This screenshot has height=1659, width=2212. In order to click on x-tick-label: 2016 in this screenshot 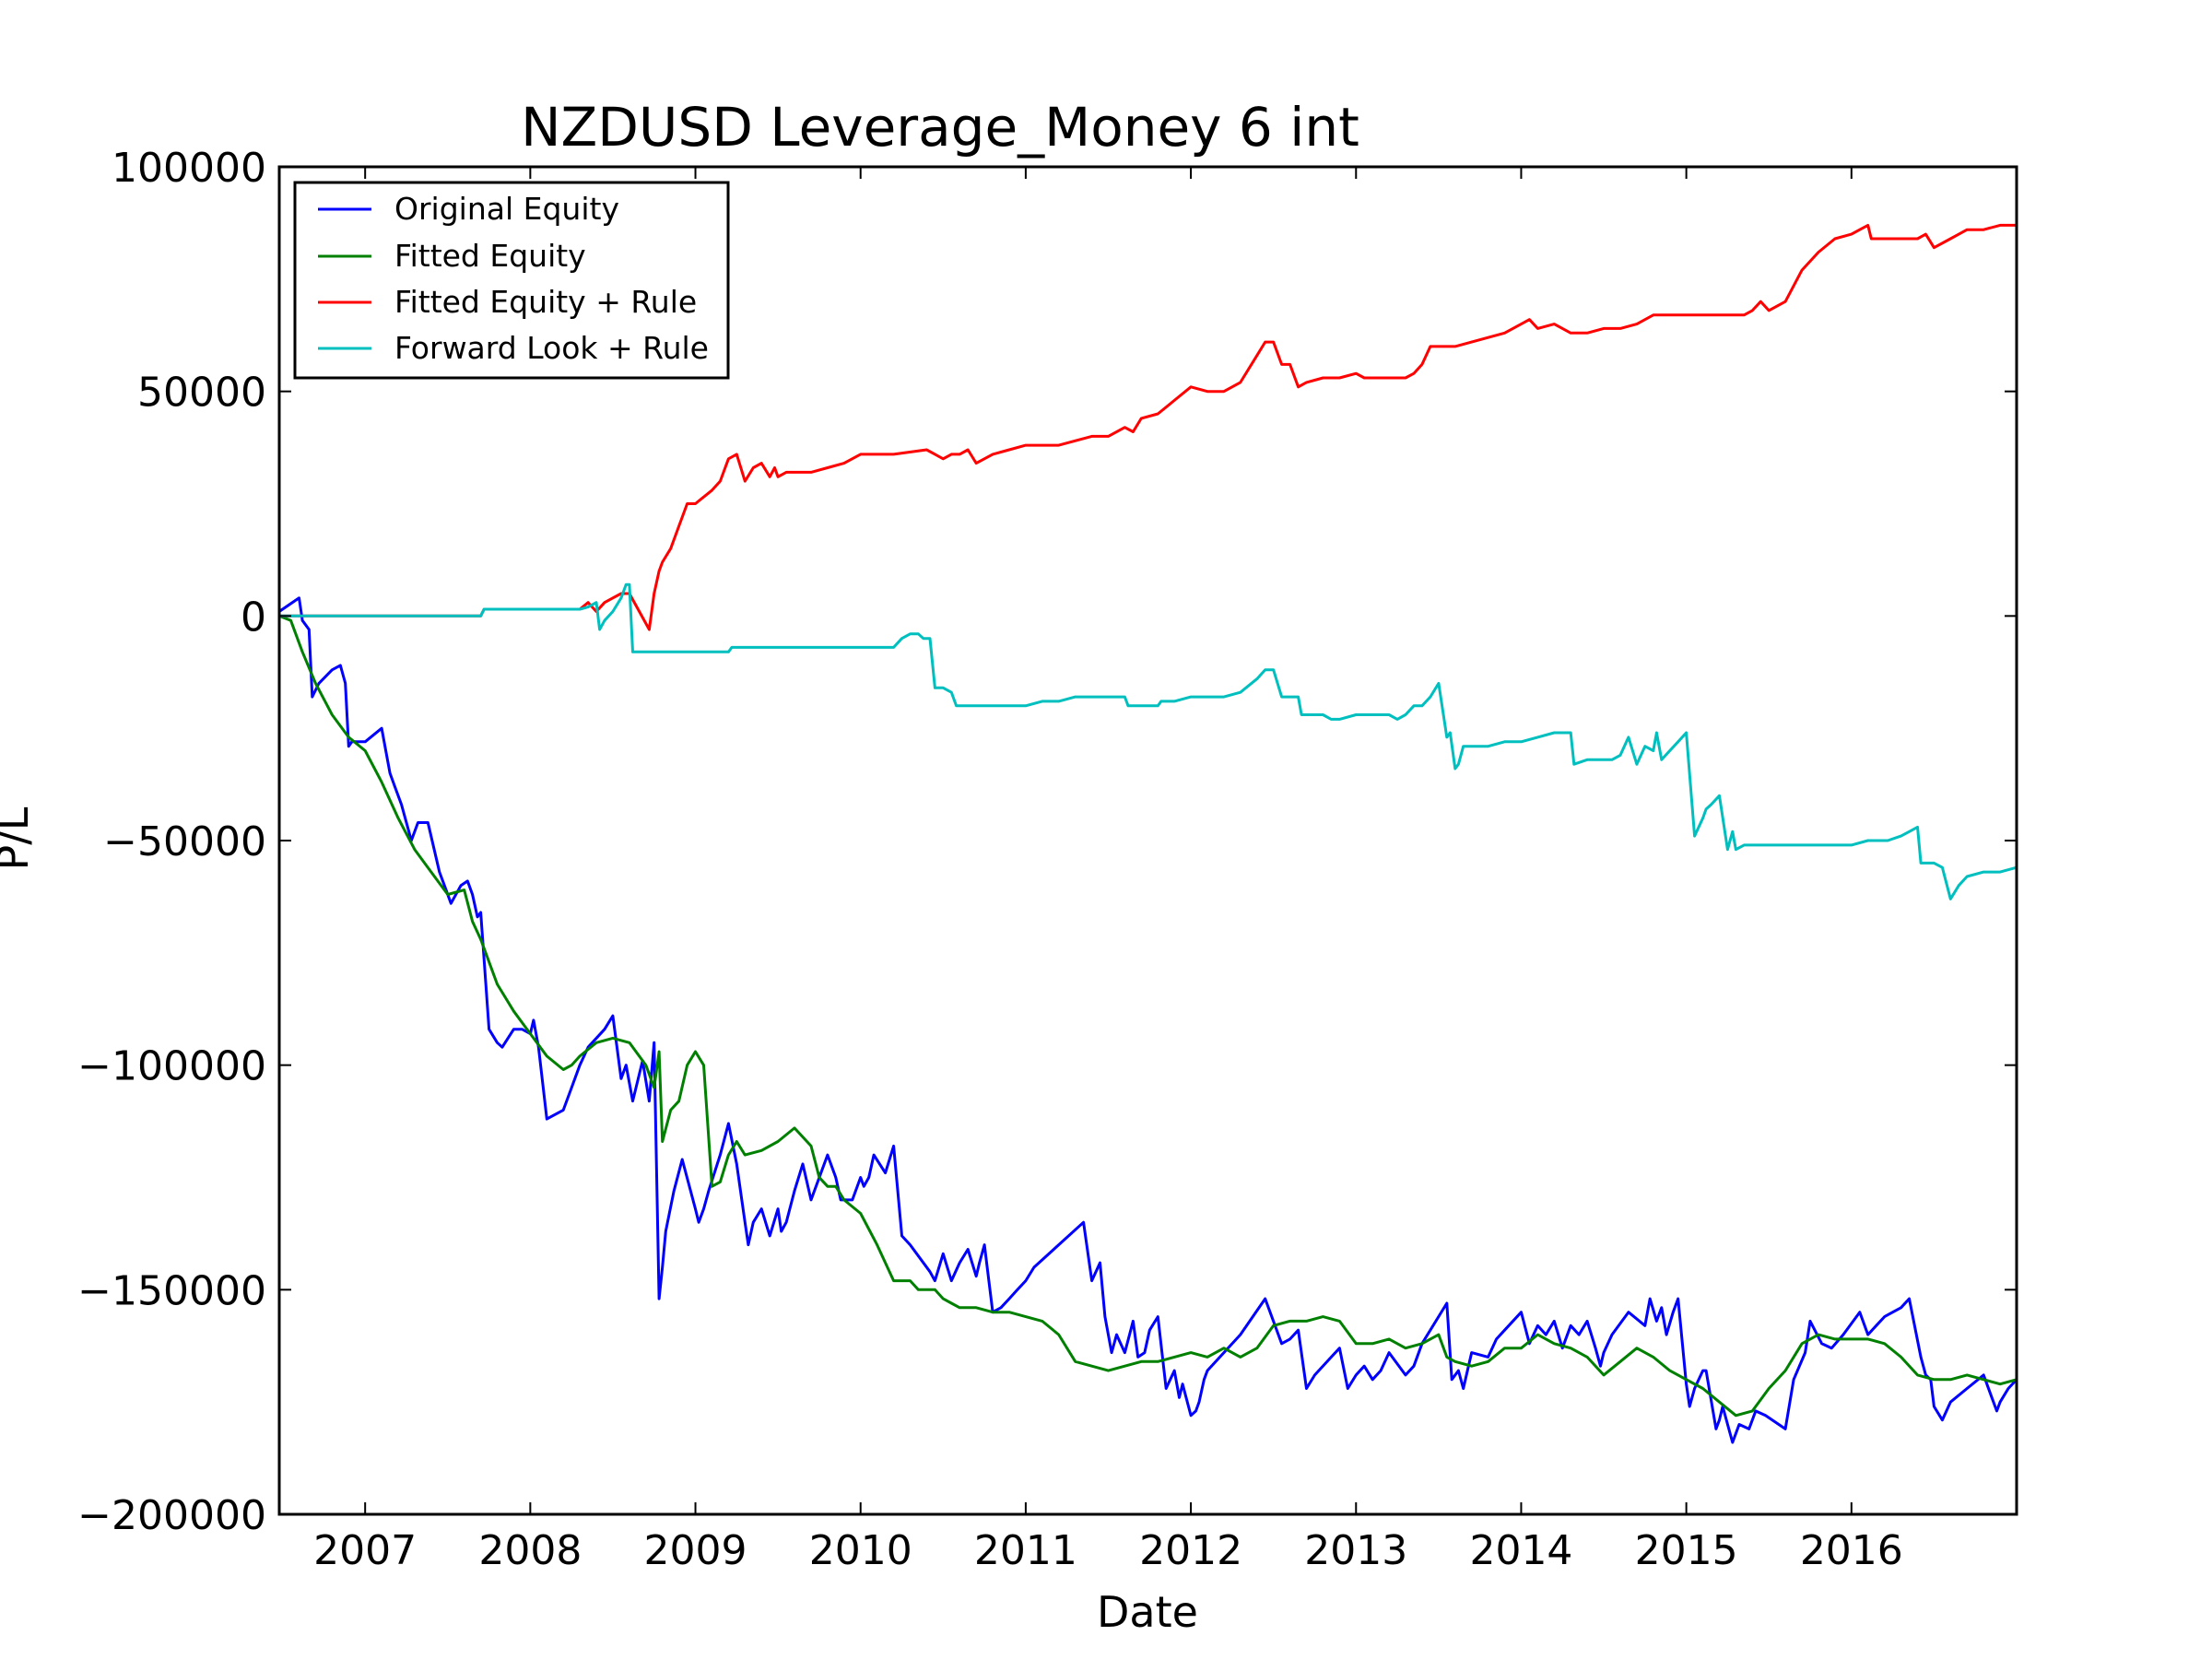, I will do `click(1851, 1550)`.